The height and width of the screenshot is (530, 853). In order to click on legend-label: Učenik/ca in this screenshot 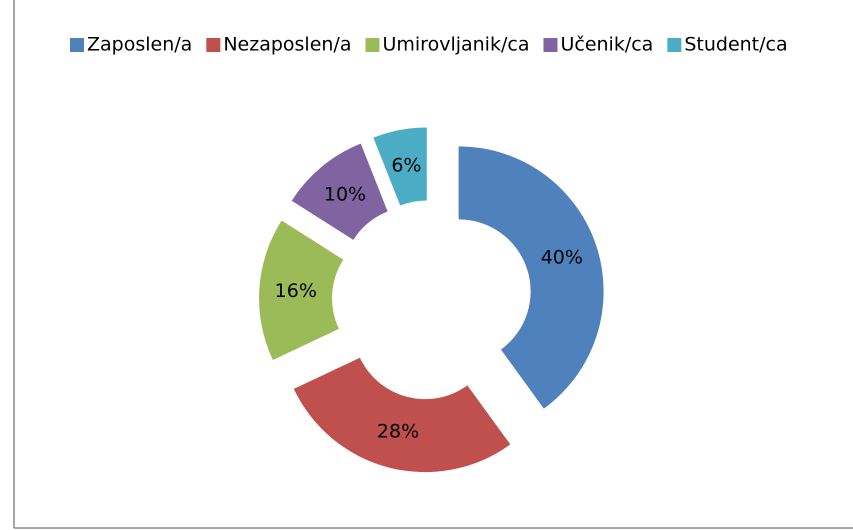, I will do `click(606, 45)`.